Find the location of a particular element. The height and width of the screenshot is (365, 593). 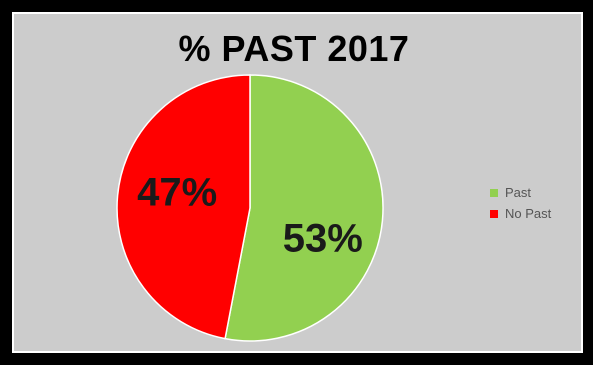

legend-swatch-past is located at coordinates (494, 192).